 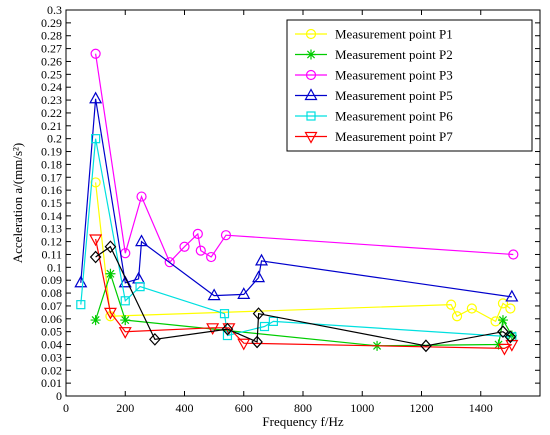 I want to click on y-tick-label: 0.09, so click(x=51, y=280).